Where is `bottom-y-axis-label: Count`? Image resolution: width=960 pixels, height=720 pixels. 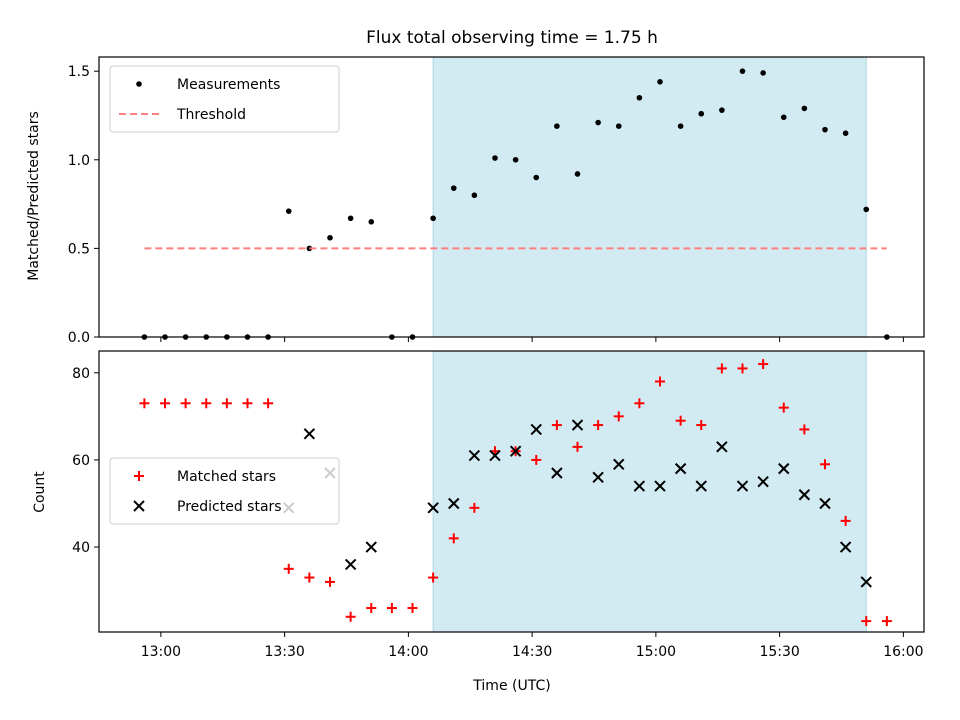 bottom-y-axis-label: Count is located at coordinates (40, 492).